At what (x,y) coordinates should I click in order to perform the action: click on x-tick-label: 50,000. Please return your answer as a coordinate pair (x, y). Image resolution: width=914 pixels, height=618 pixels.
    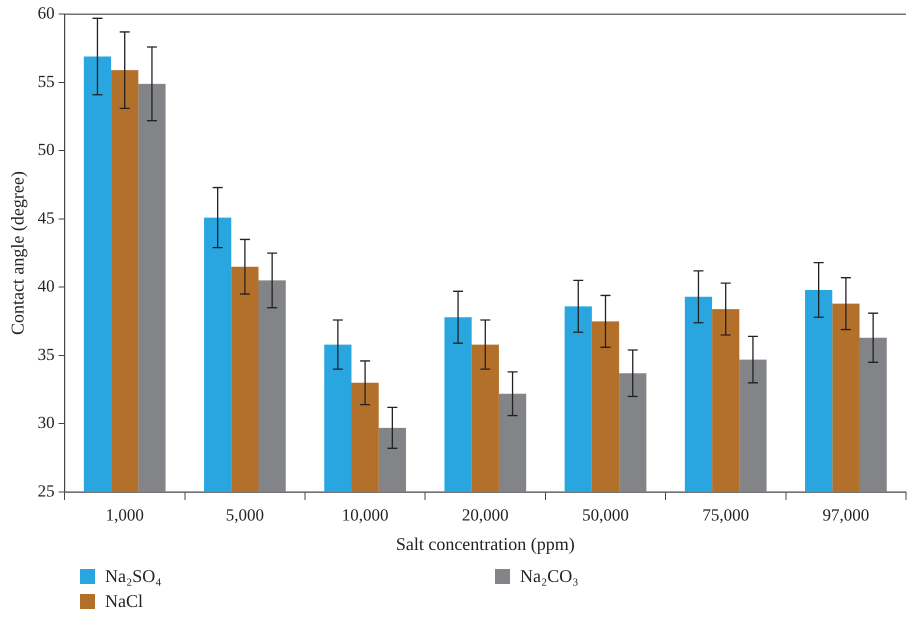
    Looking at the image, I should click on (605, 515).